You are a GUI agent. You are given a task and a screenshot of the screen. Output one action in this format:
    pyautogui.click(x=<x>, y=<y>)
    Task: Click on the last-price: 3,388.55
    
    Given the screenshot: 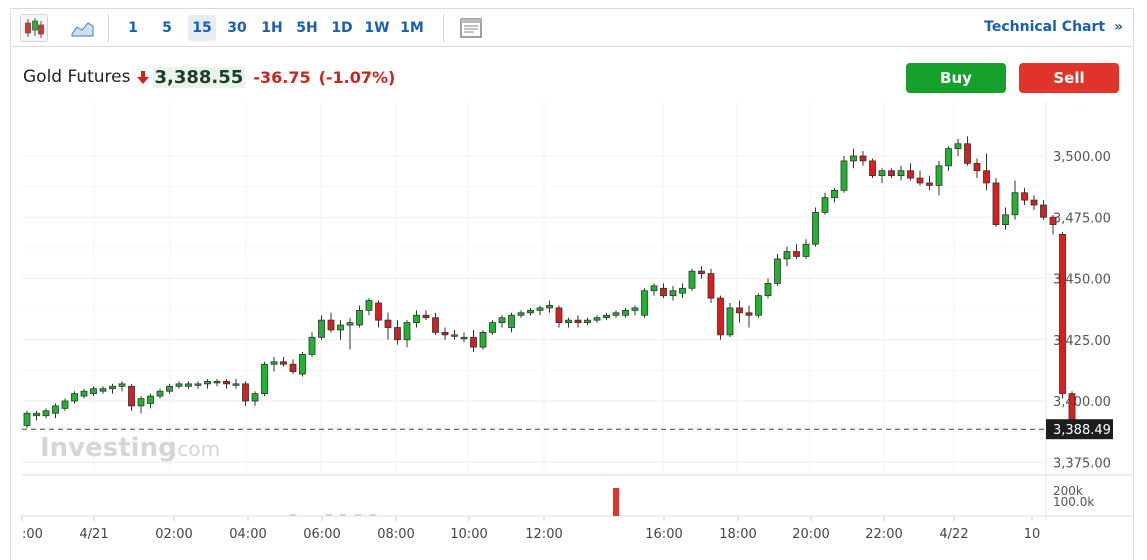 What is the action you would take?
    pyautogui.click(x=199, y=77)
    